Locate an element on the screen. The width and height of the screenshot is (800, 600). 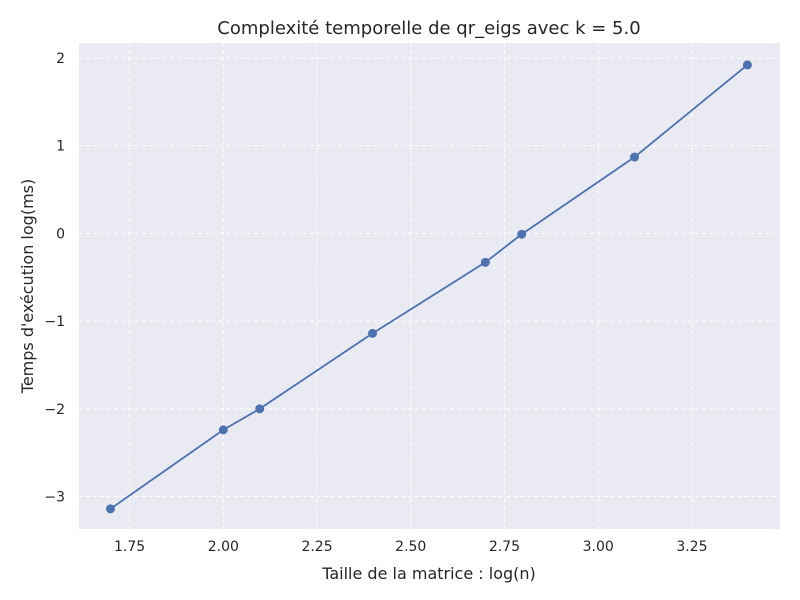
x-tick-label: 2.50 is located at coordinates (410, 547).